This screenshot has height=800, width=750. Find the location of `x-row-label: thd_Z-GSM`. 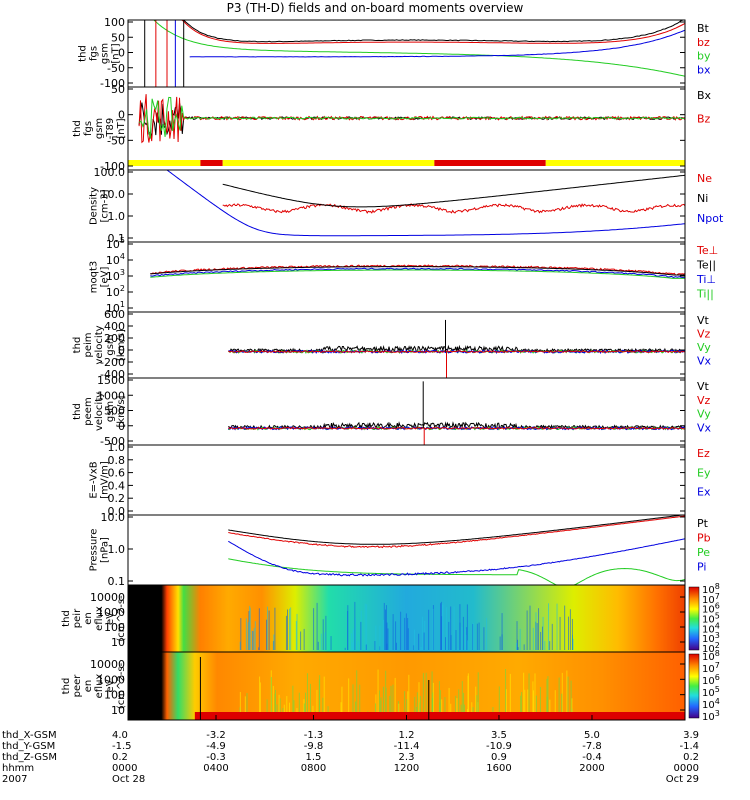

x-row-label: thd_Z-GSM is located at coordinates (29, 757).